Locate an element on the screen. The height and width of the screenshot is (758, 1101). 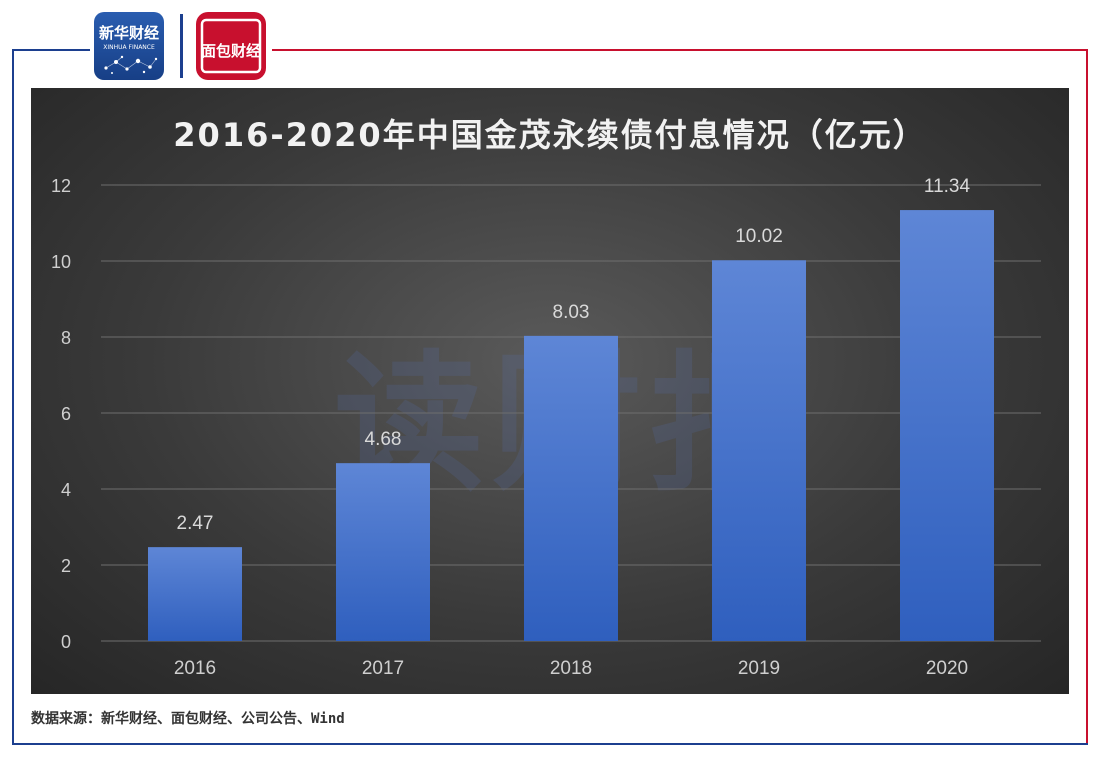
x-tick-label-2019: 2019 is located at coordinates (759, 668).